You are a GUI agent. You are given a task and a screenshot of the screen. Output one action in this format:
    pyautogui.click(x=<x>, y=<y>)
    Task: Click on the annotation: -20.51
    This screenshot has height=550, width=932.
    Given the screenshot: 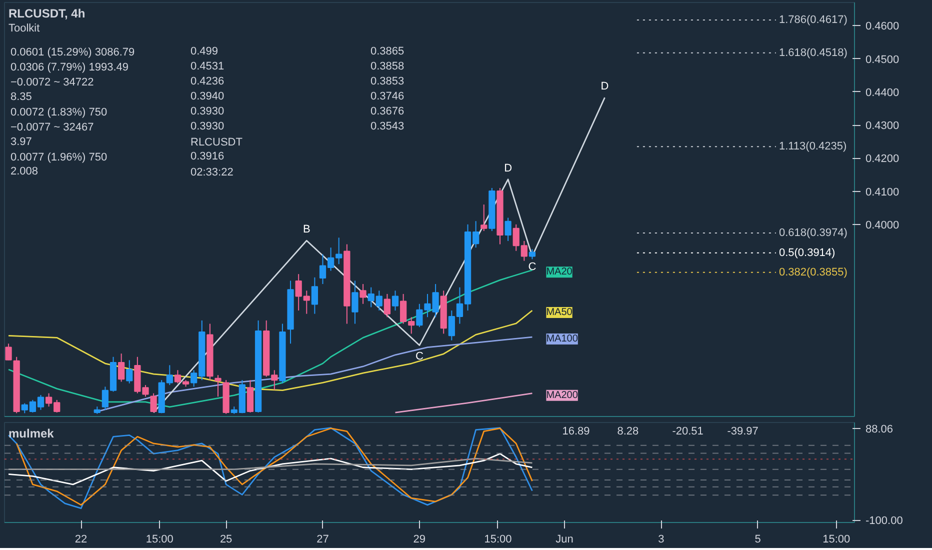 What is the action you would take?
    pyautogui.click(x=688, y=432)
    